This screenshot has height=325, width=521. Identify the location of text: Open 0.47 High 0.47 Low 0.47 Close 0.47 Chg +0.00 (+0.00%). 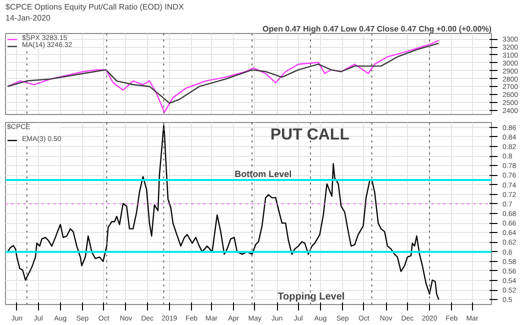
(377, 29).